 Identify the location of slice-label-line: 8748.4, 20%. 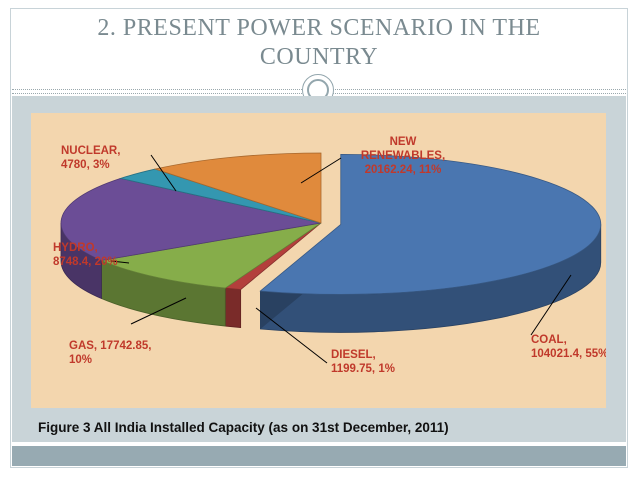
(85, 262).